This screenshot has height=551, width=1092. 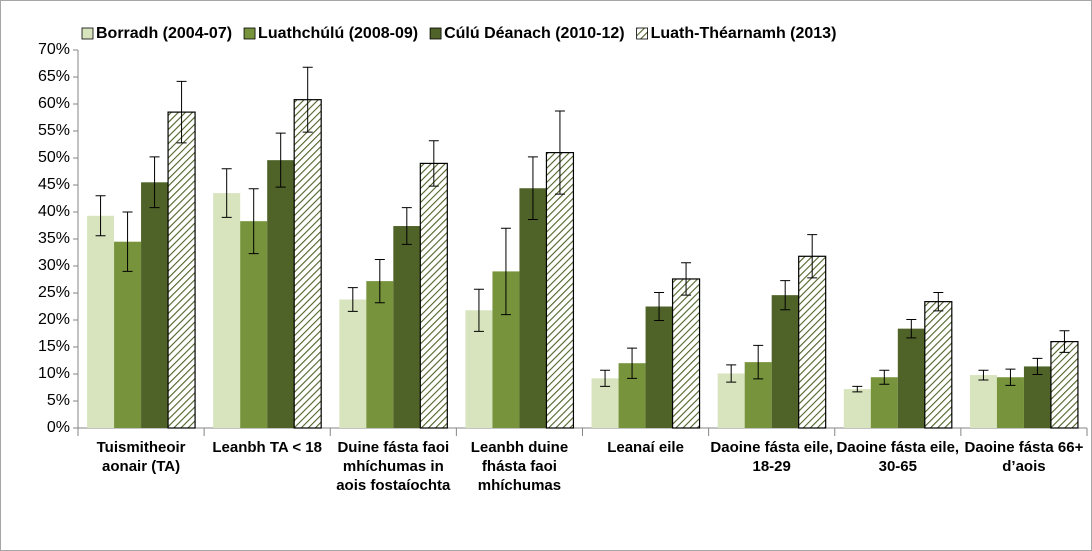 I want to click on y-tick-label: 15%, so click(x=54, y=346).